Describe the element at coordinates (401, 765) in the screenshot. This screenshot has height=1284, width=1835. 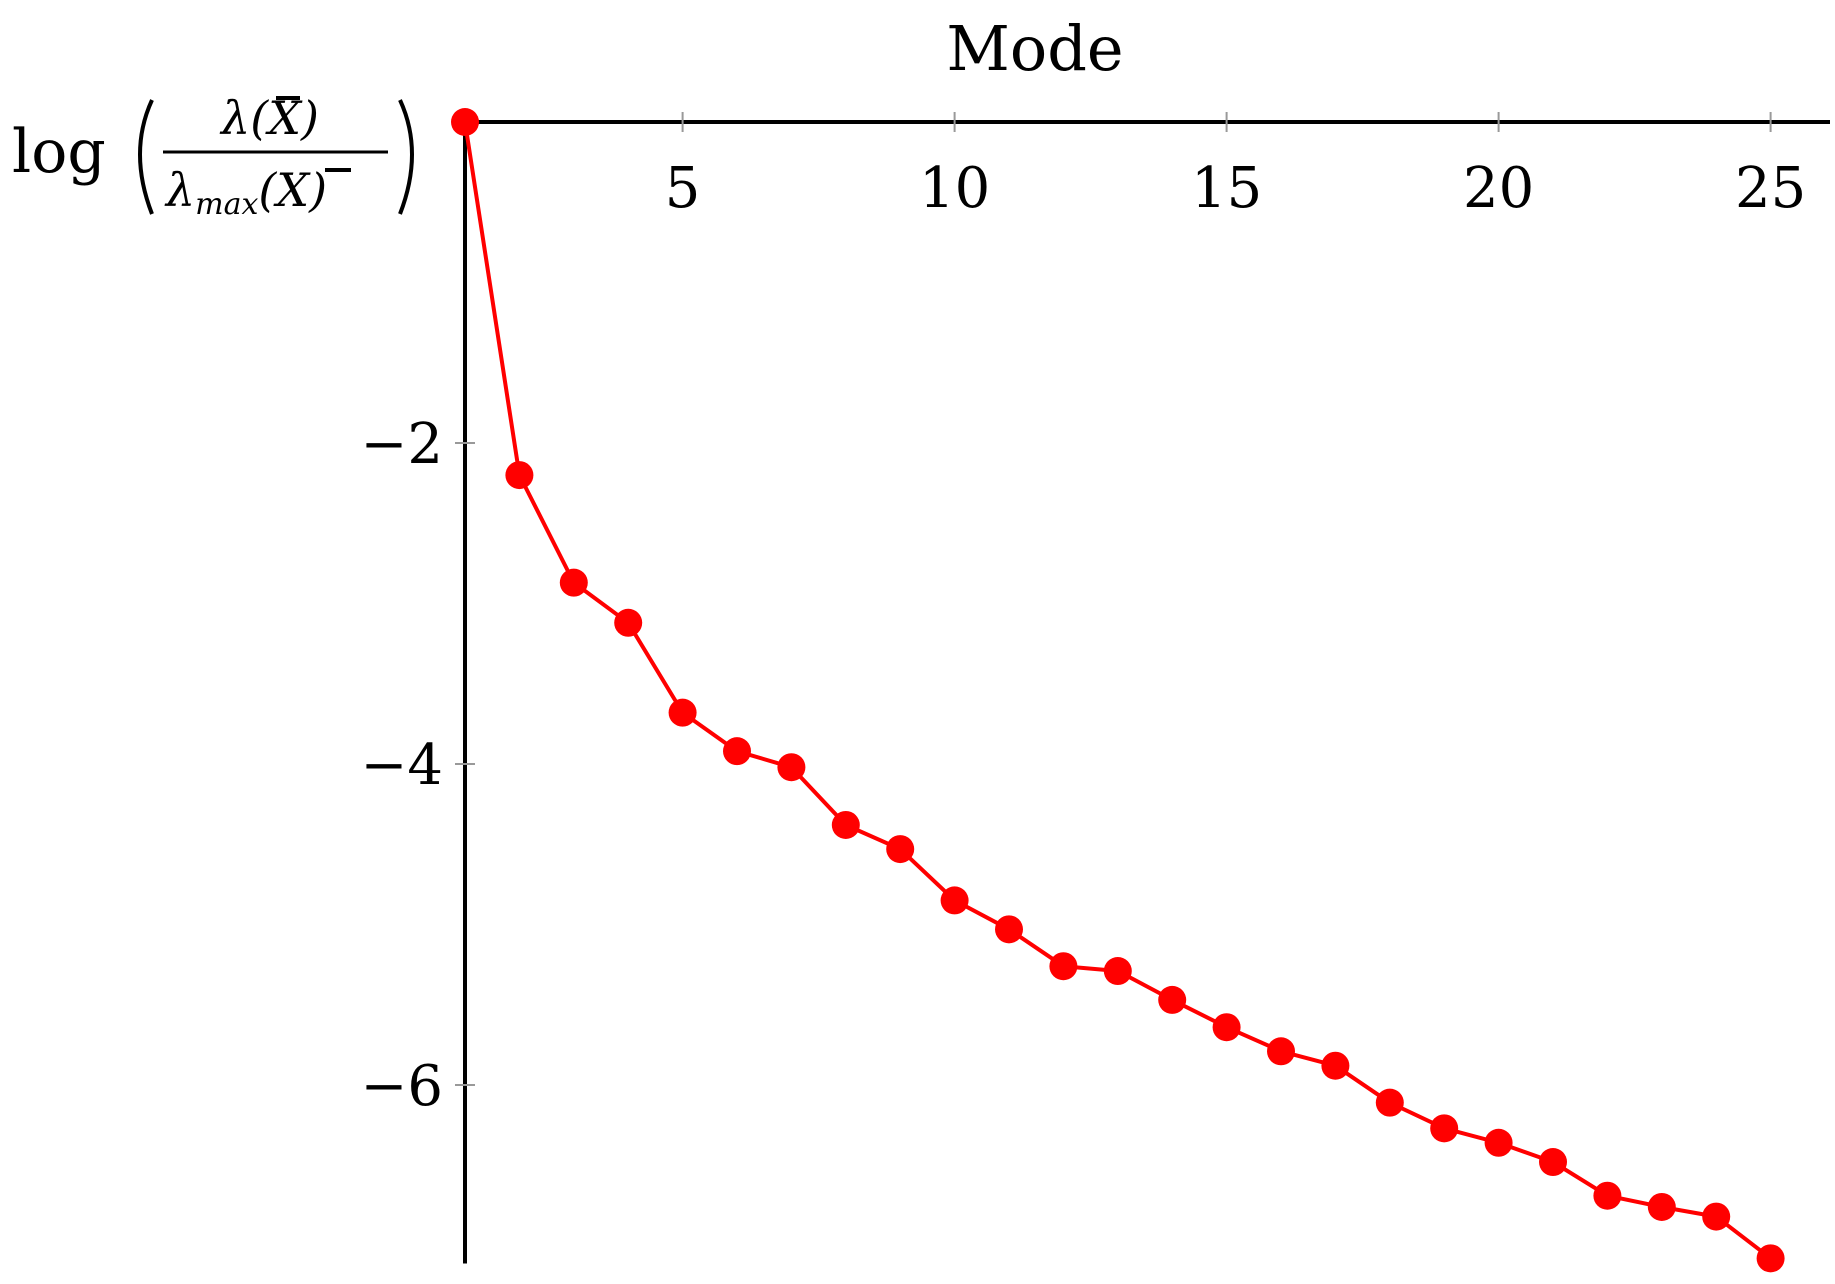
I see `y-tick-label: −4` at that location.